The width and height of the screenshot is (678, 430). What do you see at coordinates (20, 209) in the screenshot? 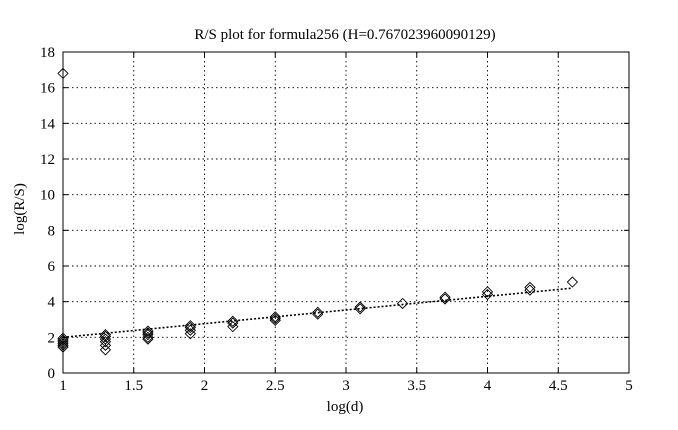
I see `y-axis-label: log(R/S)` at bounding box center [20, 209].